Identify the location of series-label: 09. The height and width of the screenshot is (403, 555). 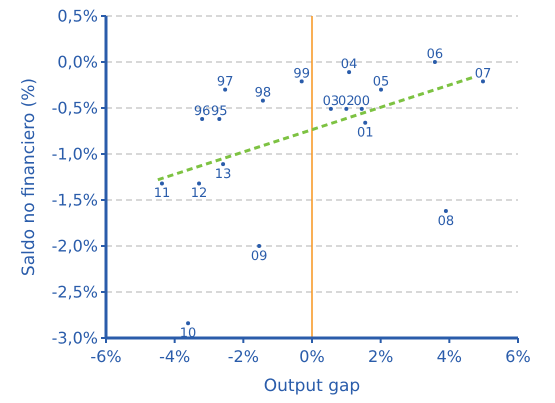
(259, 256).